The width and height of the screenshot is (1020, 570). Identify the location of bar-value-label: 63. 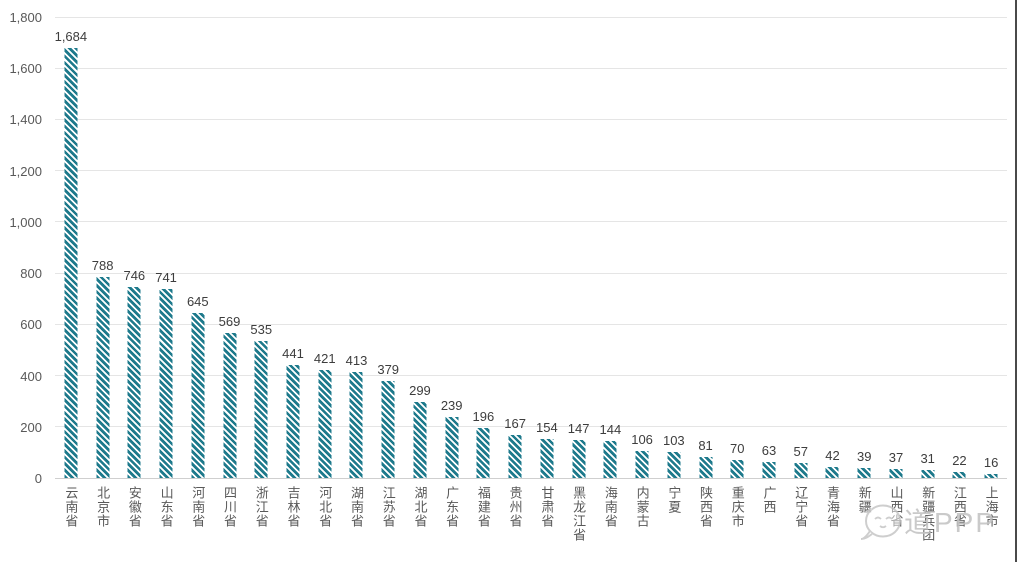
(769, 450).